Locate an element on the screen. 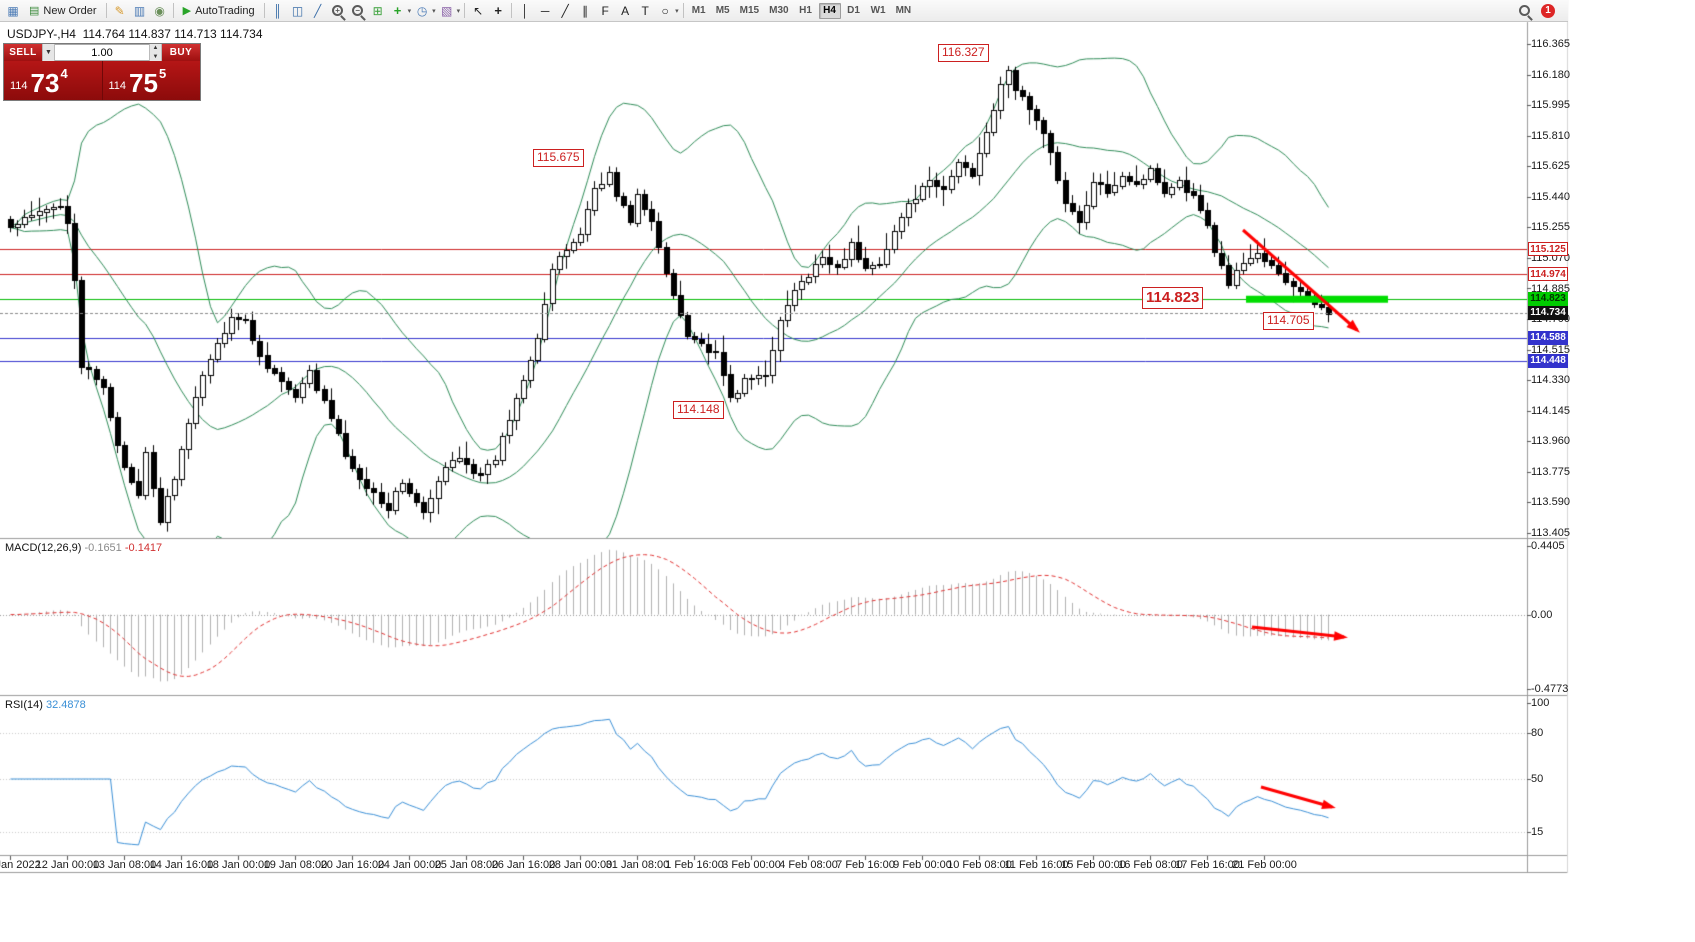  time-axis-label: 16 Feb 08:00 is located at coordinates (1150, 865).